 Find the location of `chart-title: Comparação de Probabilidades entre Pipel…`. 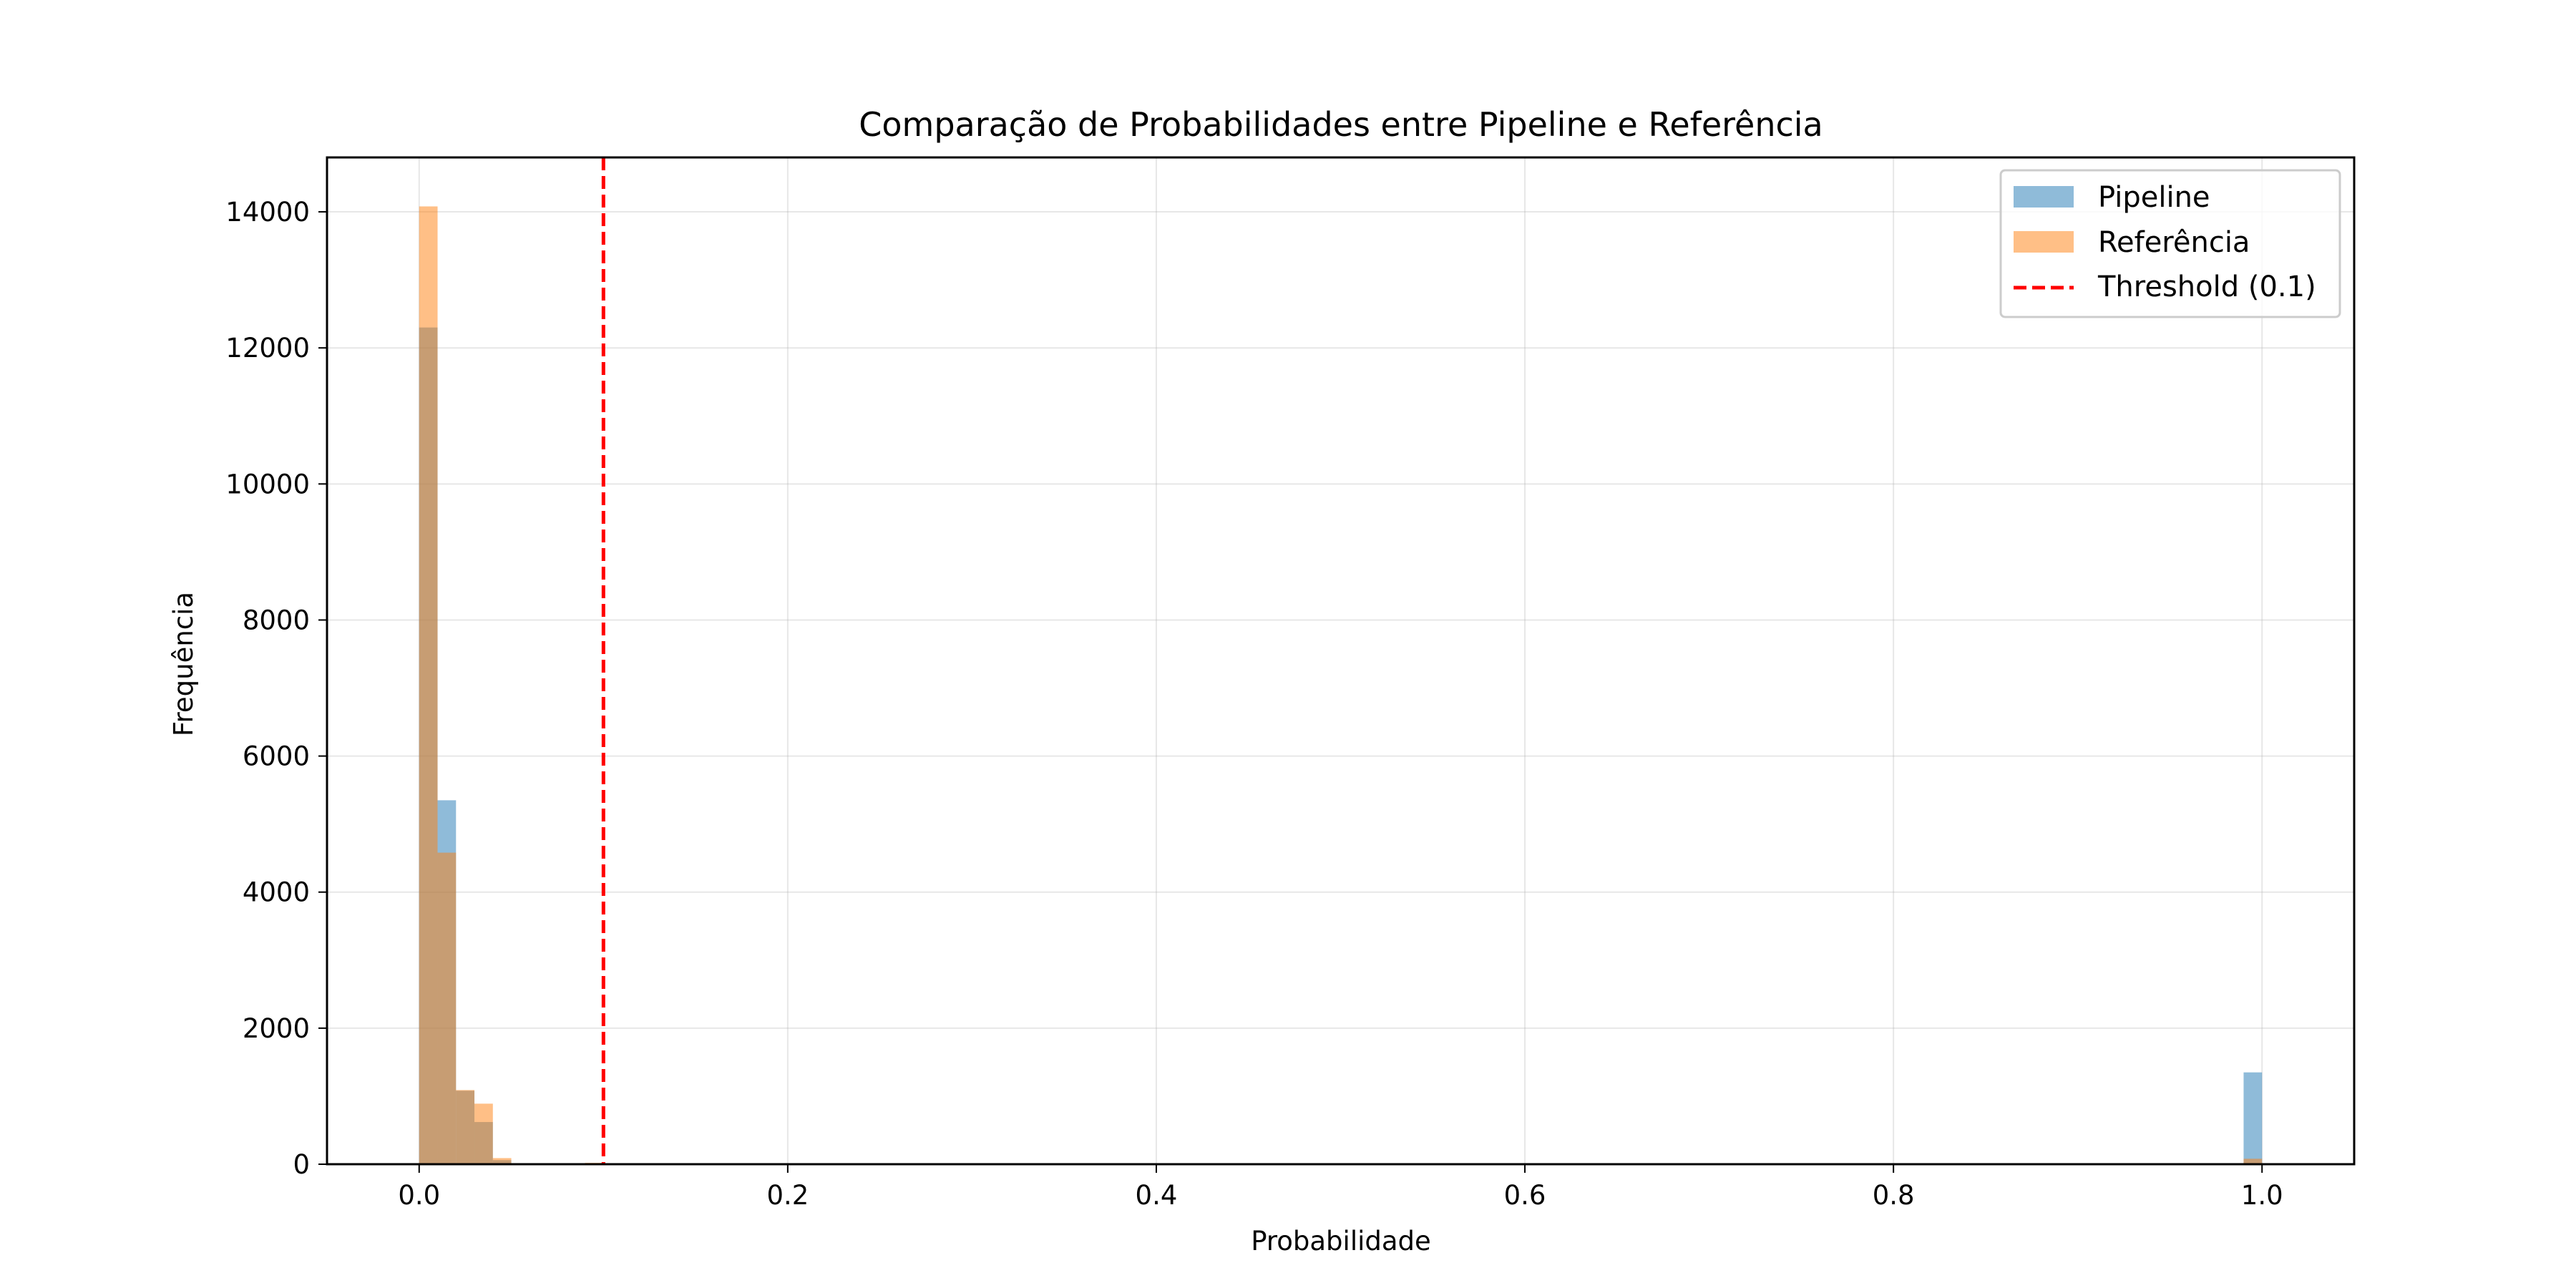

chart-title: Comparação de Probabilidades entre Pipel… is located at coordinates (1341, 124).